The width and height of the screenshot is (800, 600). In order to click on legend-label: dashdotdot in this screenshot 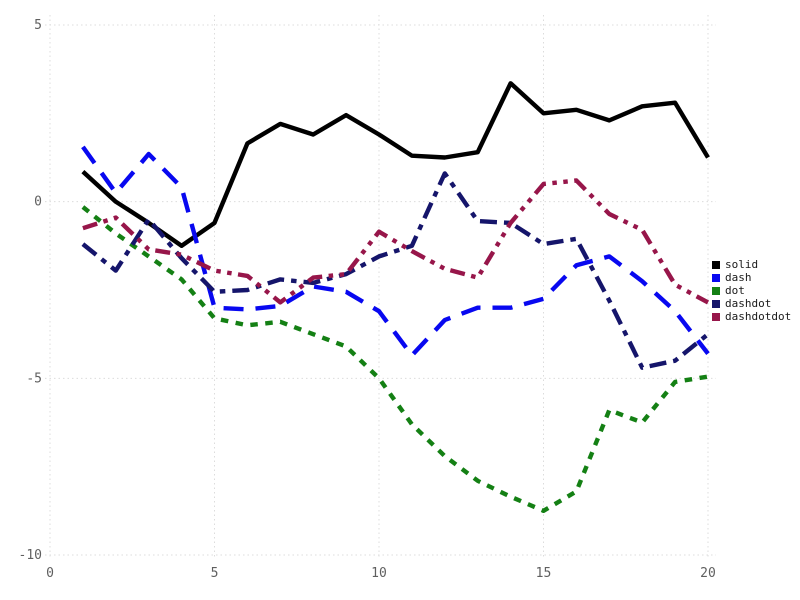, I will do `click(758, 316)`.